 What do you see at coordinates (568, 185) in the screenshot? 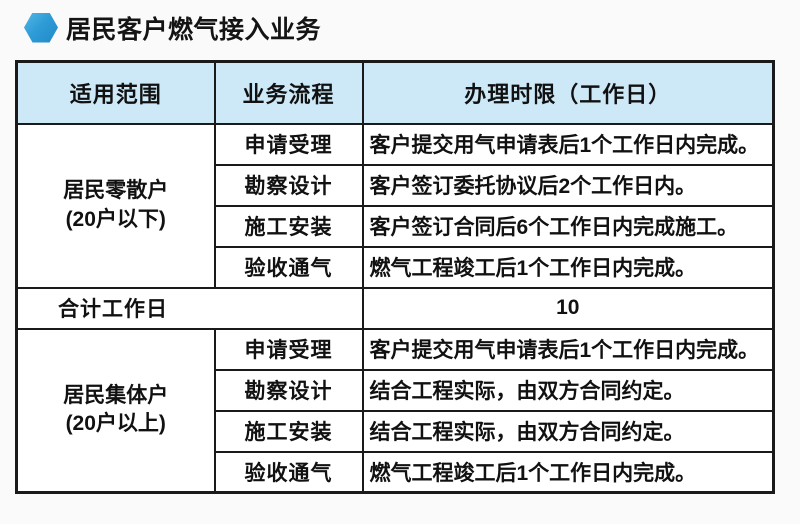
I see `limit-cell: 客户签订委托协议后2个工作日内。` at bounding box center [568, 185].